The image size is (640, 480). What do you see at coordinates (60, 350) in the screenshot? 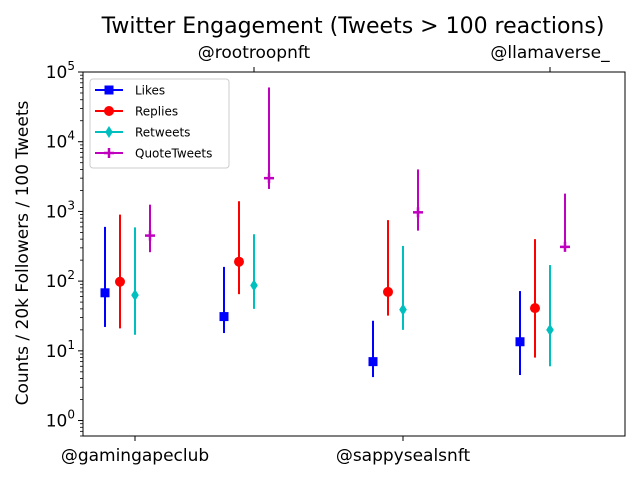
I see `y-tick-label-1: 10¹` at bounding box center [60, 350].